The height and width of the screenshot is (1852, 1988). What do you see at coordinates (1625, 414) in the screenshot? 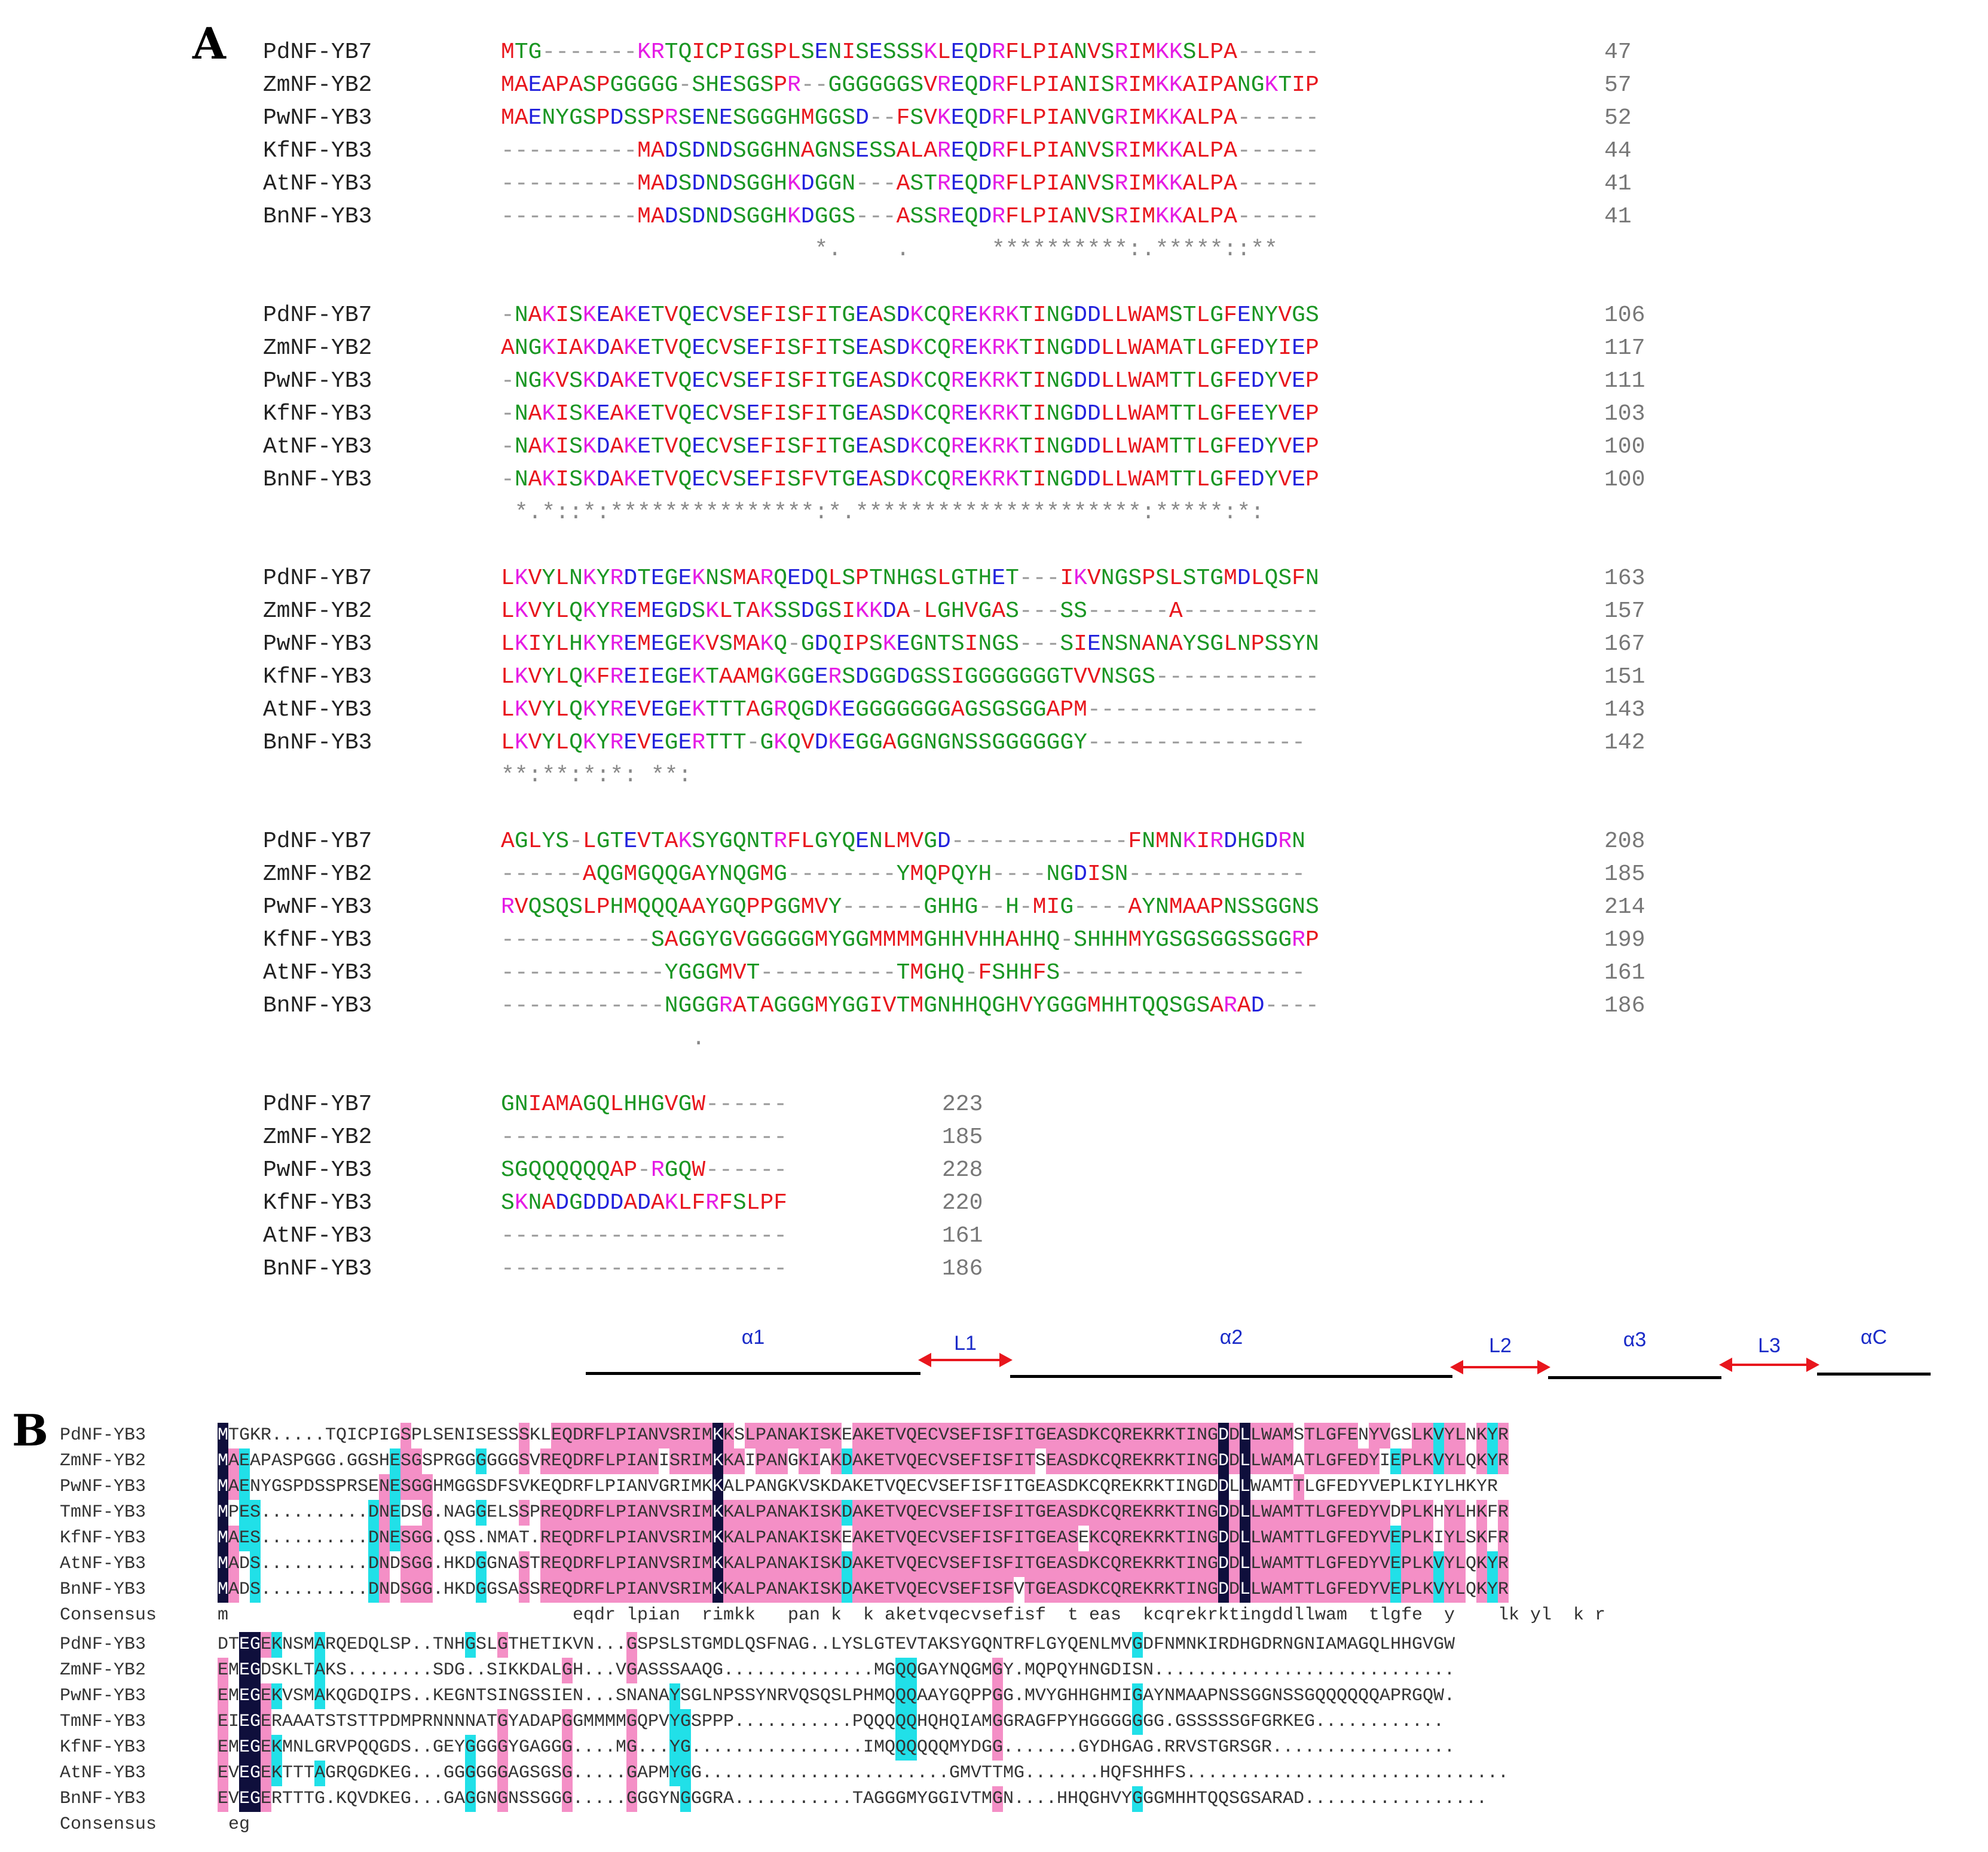
I see `residue-count: 103` at bounding box center [1625, 414].